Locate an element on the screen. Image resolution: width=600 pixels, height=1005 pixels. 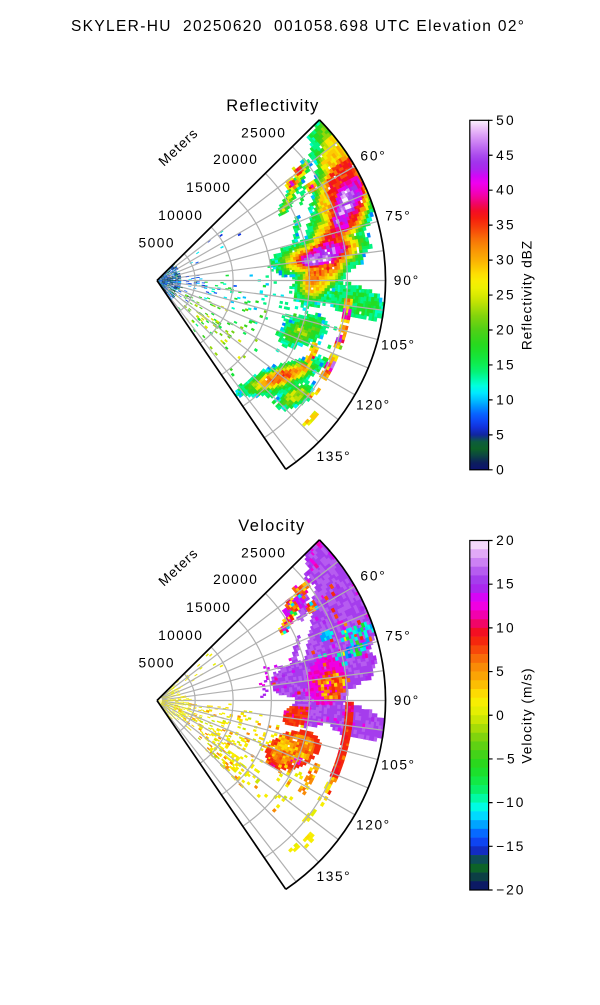
svg-text: 25 is located at coordinates (505, 295).